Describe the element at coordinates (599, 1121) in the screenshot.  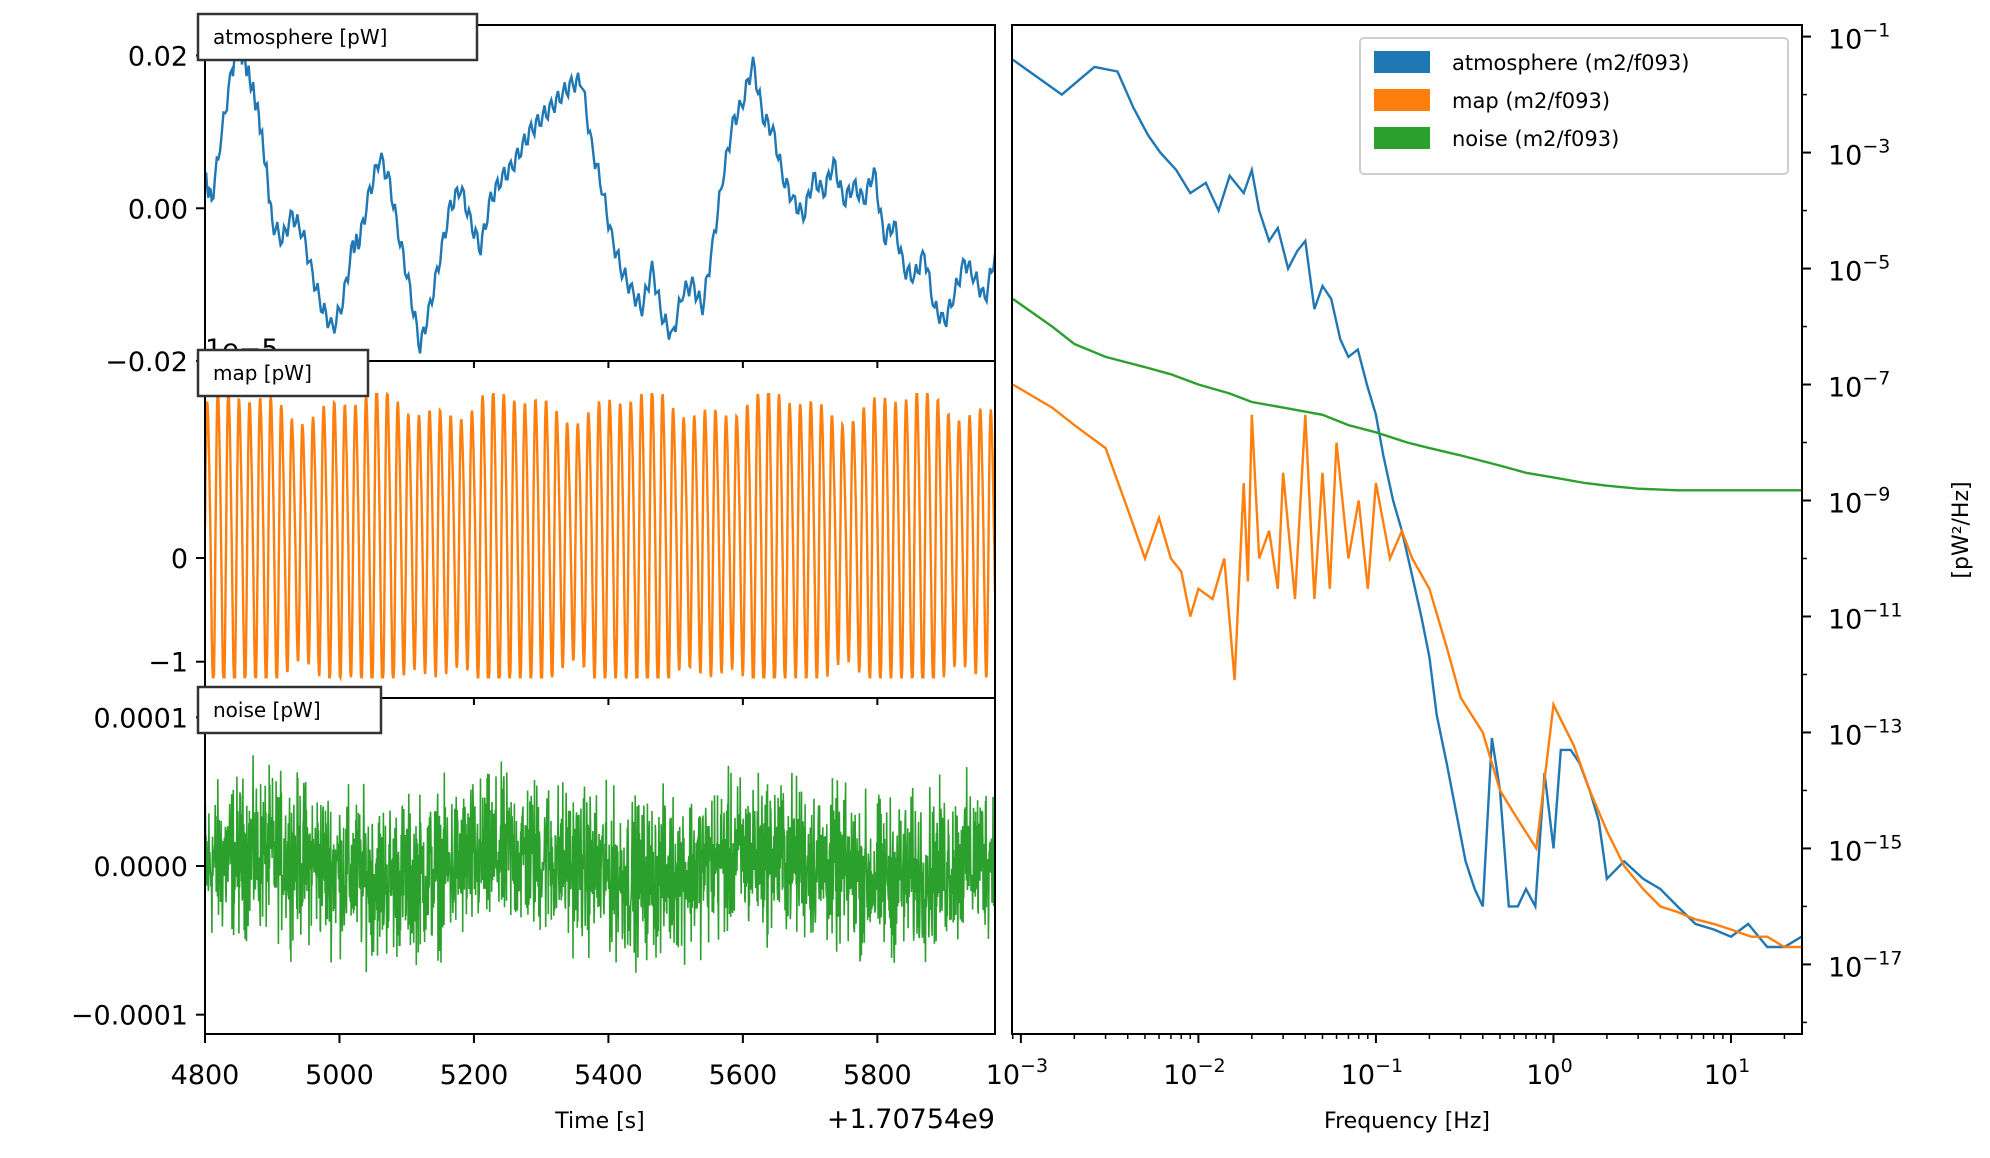
I see `time-xlabel: Time [s]` at that location.